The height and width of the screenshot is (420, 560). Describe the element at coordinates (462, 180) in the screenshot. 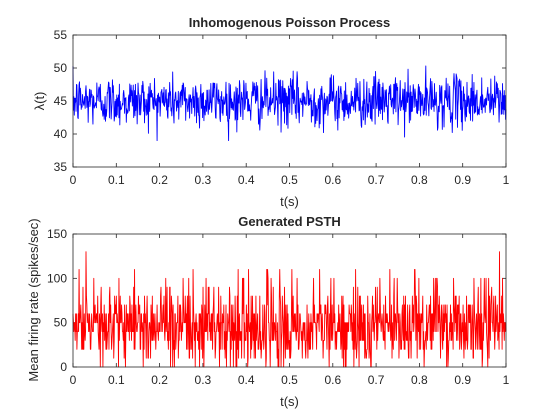

I see `top-xtick-label: 0.9` at that location.